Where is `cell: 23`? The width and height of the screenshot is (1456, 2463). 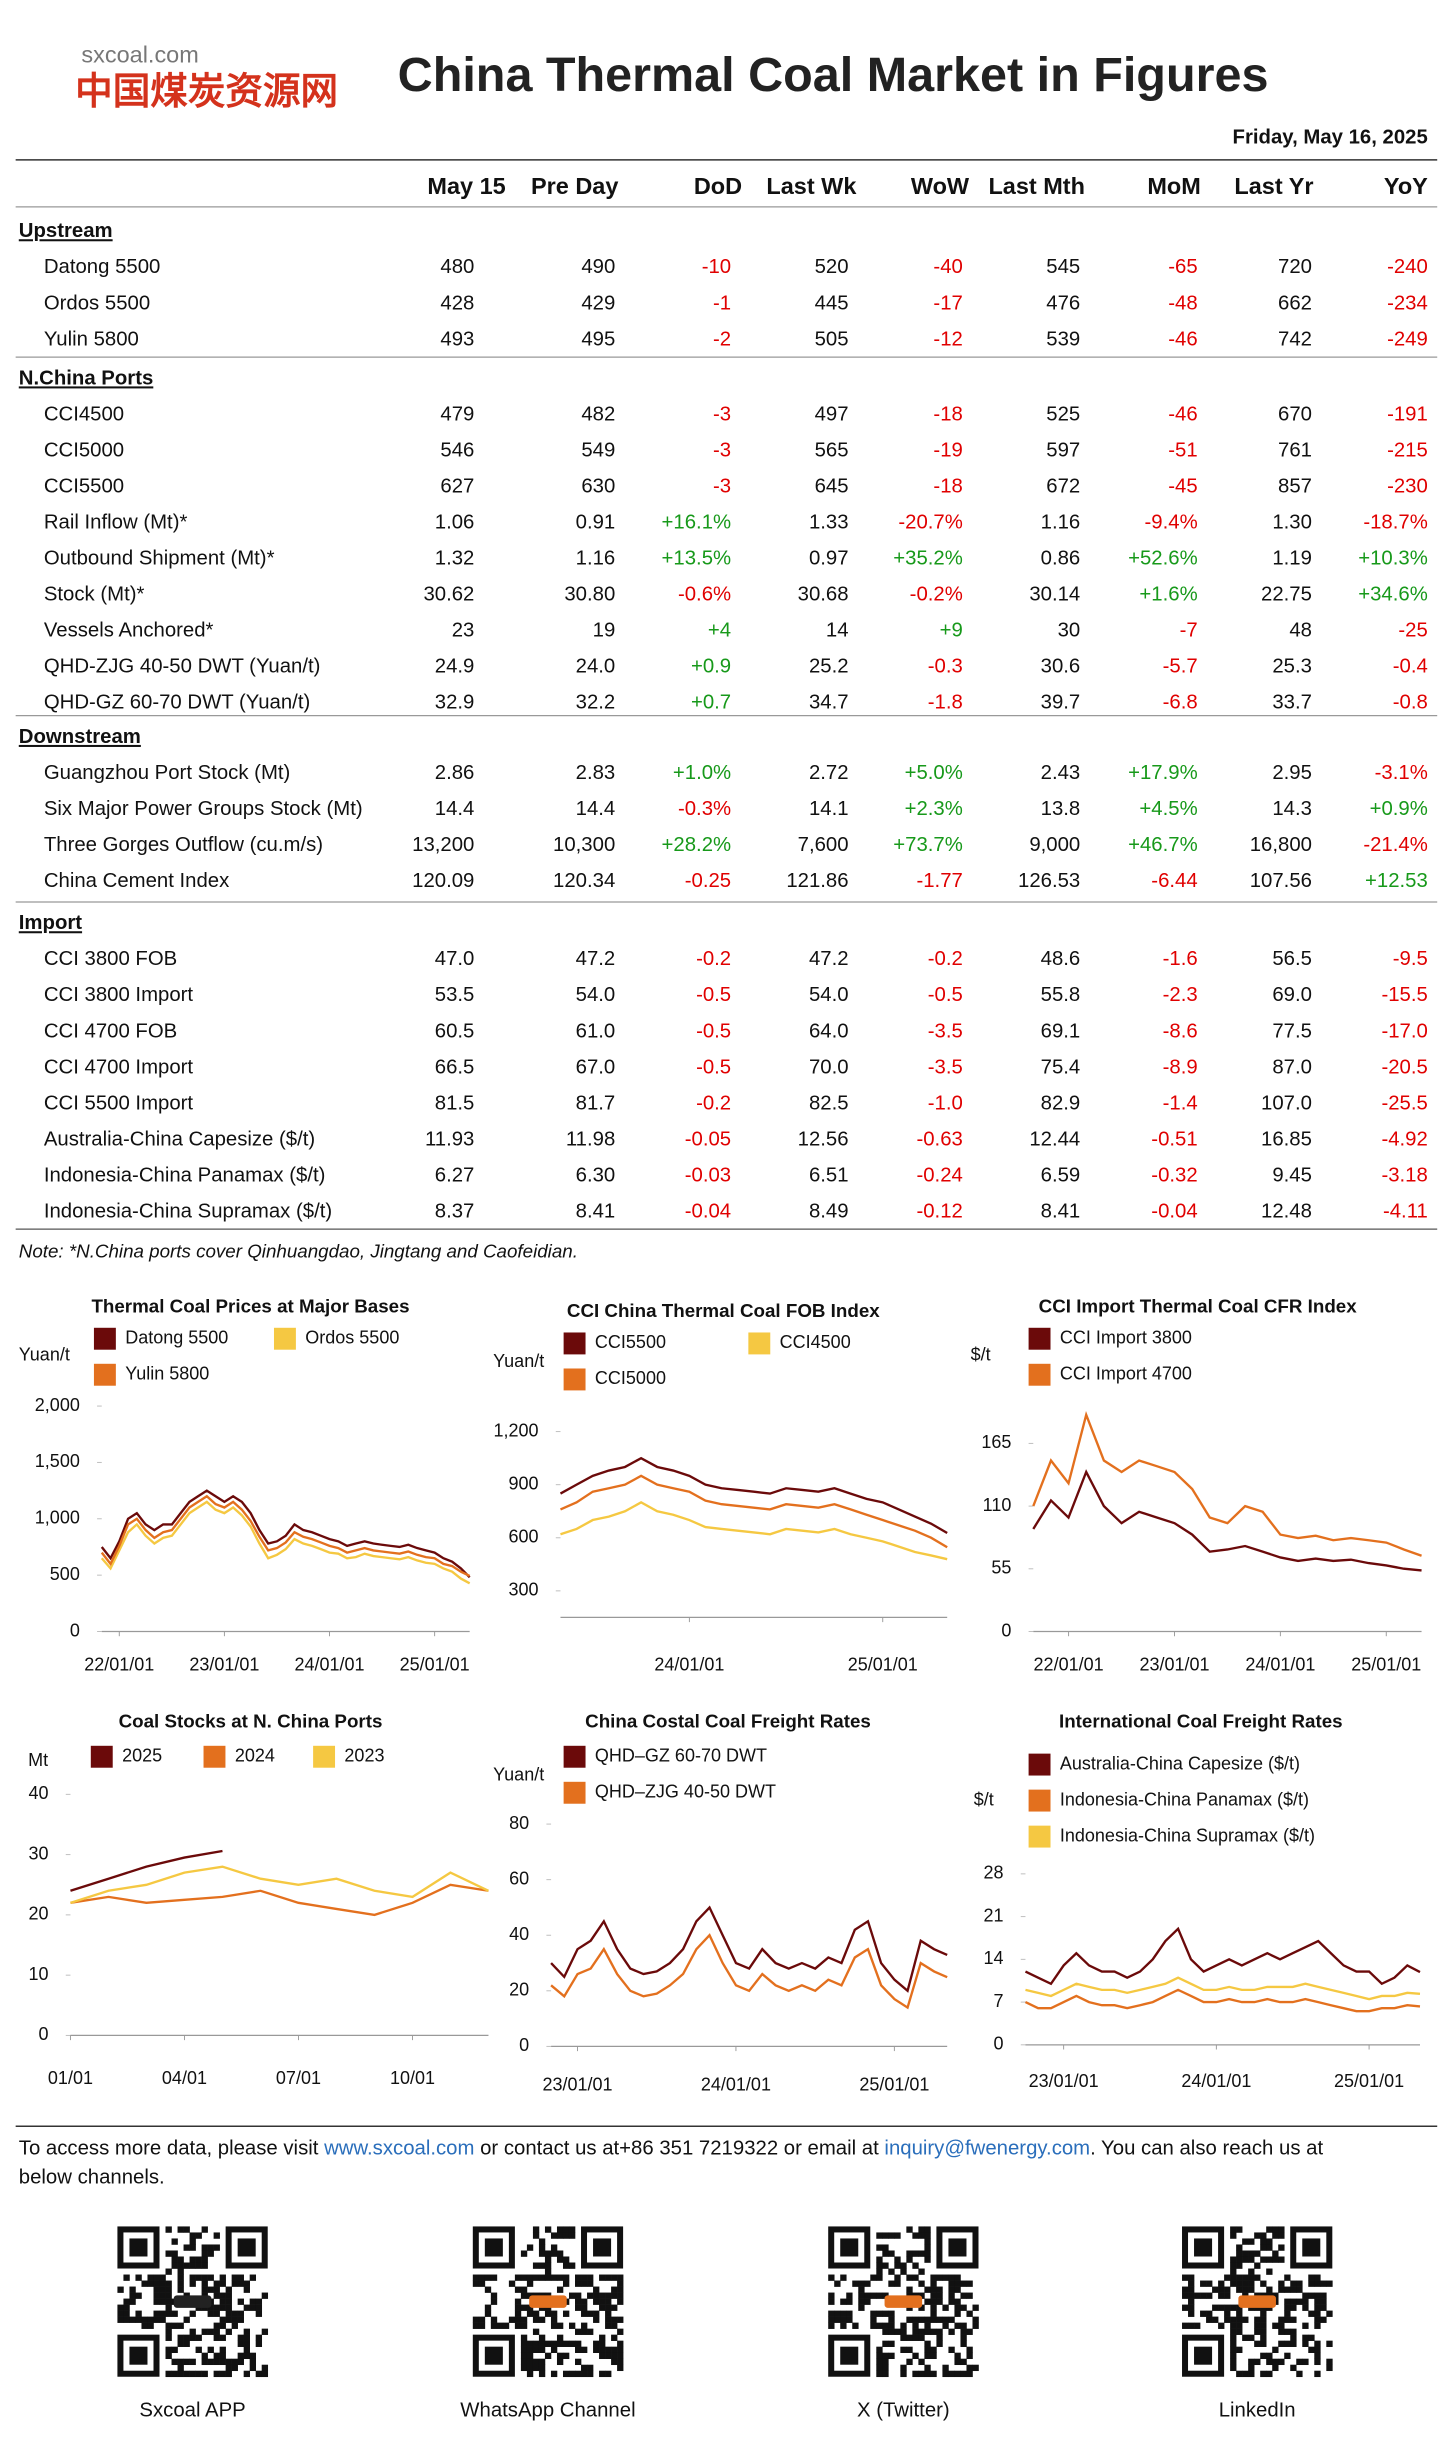
cell: 23 is located at coordinates (463, 630).